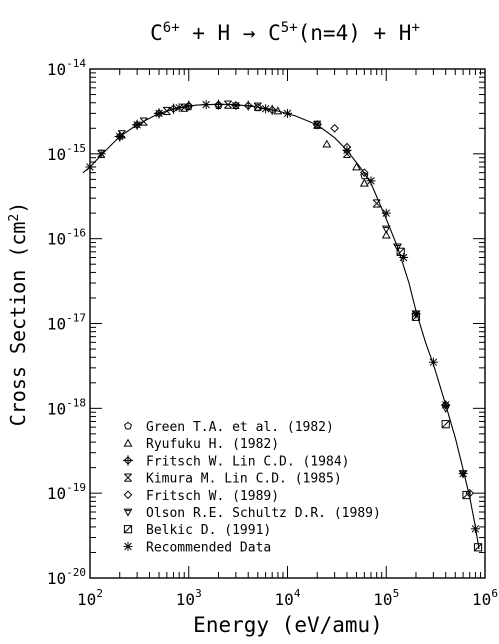  Describe the element at coordinates (415, 28) in the screenshot. I see `title-sup: +` at that location.